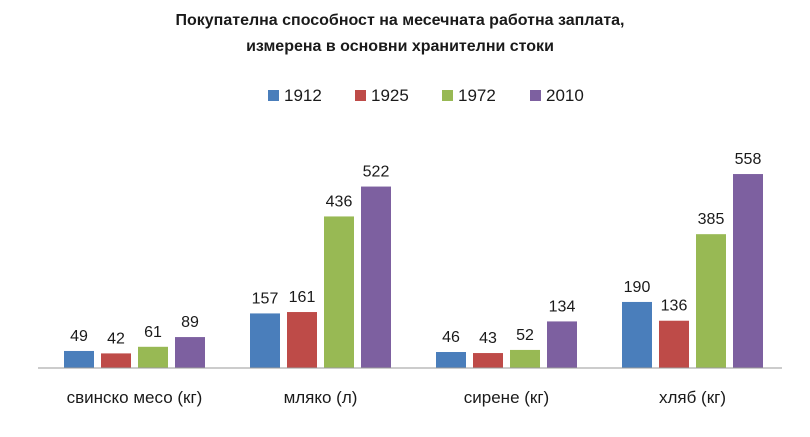  What do you see at coordinates (692, 397) in the screenshot?
I see `category-label-3: хляб (кг)` at bounding box center [692, 397].